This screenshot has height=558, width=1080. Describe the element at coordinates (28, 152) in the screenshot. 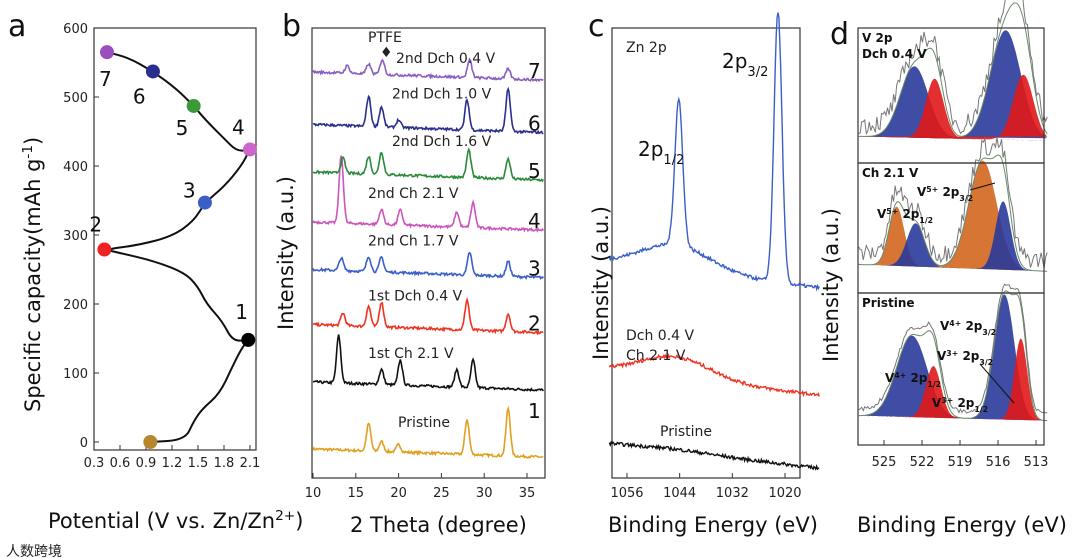

I see `text-span: -1` at that location.